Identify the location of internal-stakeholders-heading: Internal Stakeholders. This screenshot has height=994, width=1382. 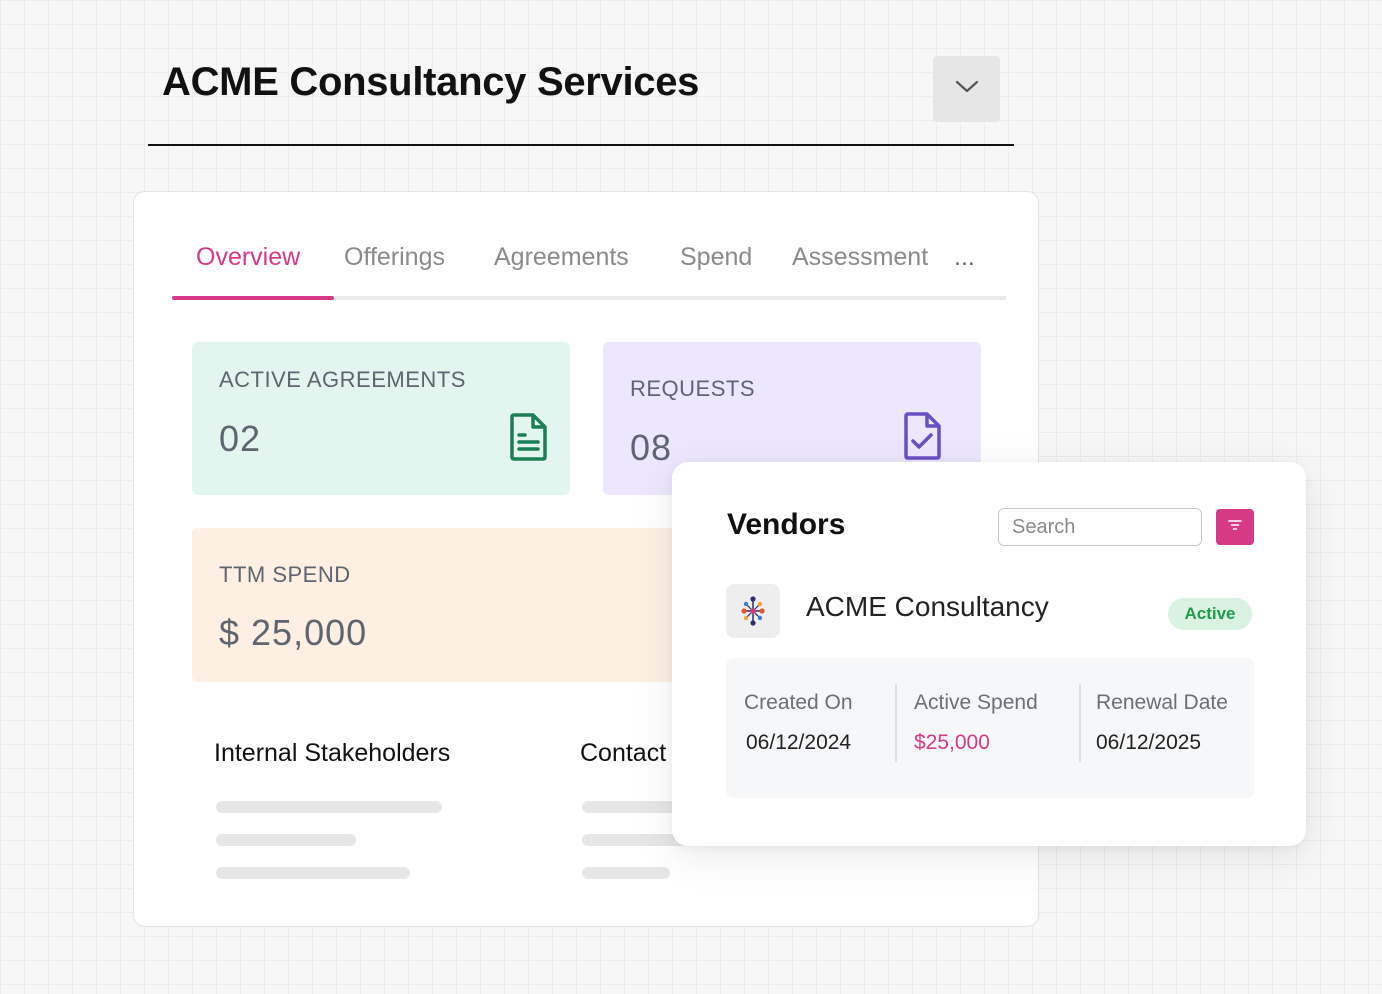
(332, 753).